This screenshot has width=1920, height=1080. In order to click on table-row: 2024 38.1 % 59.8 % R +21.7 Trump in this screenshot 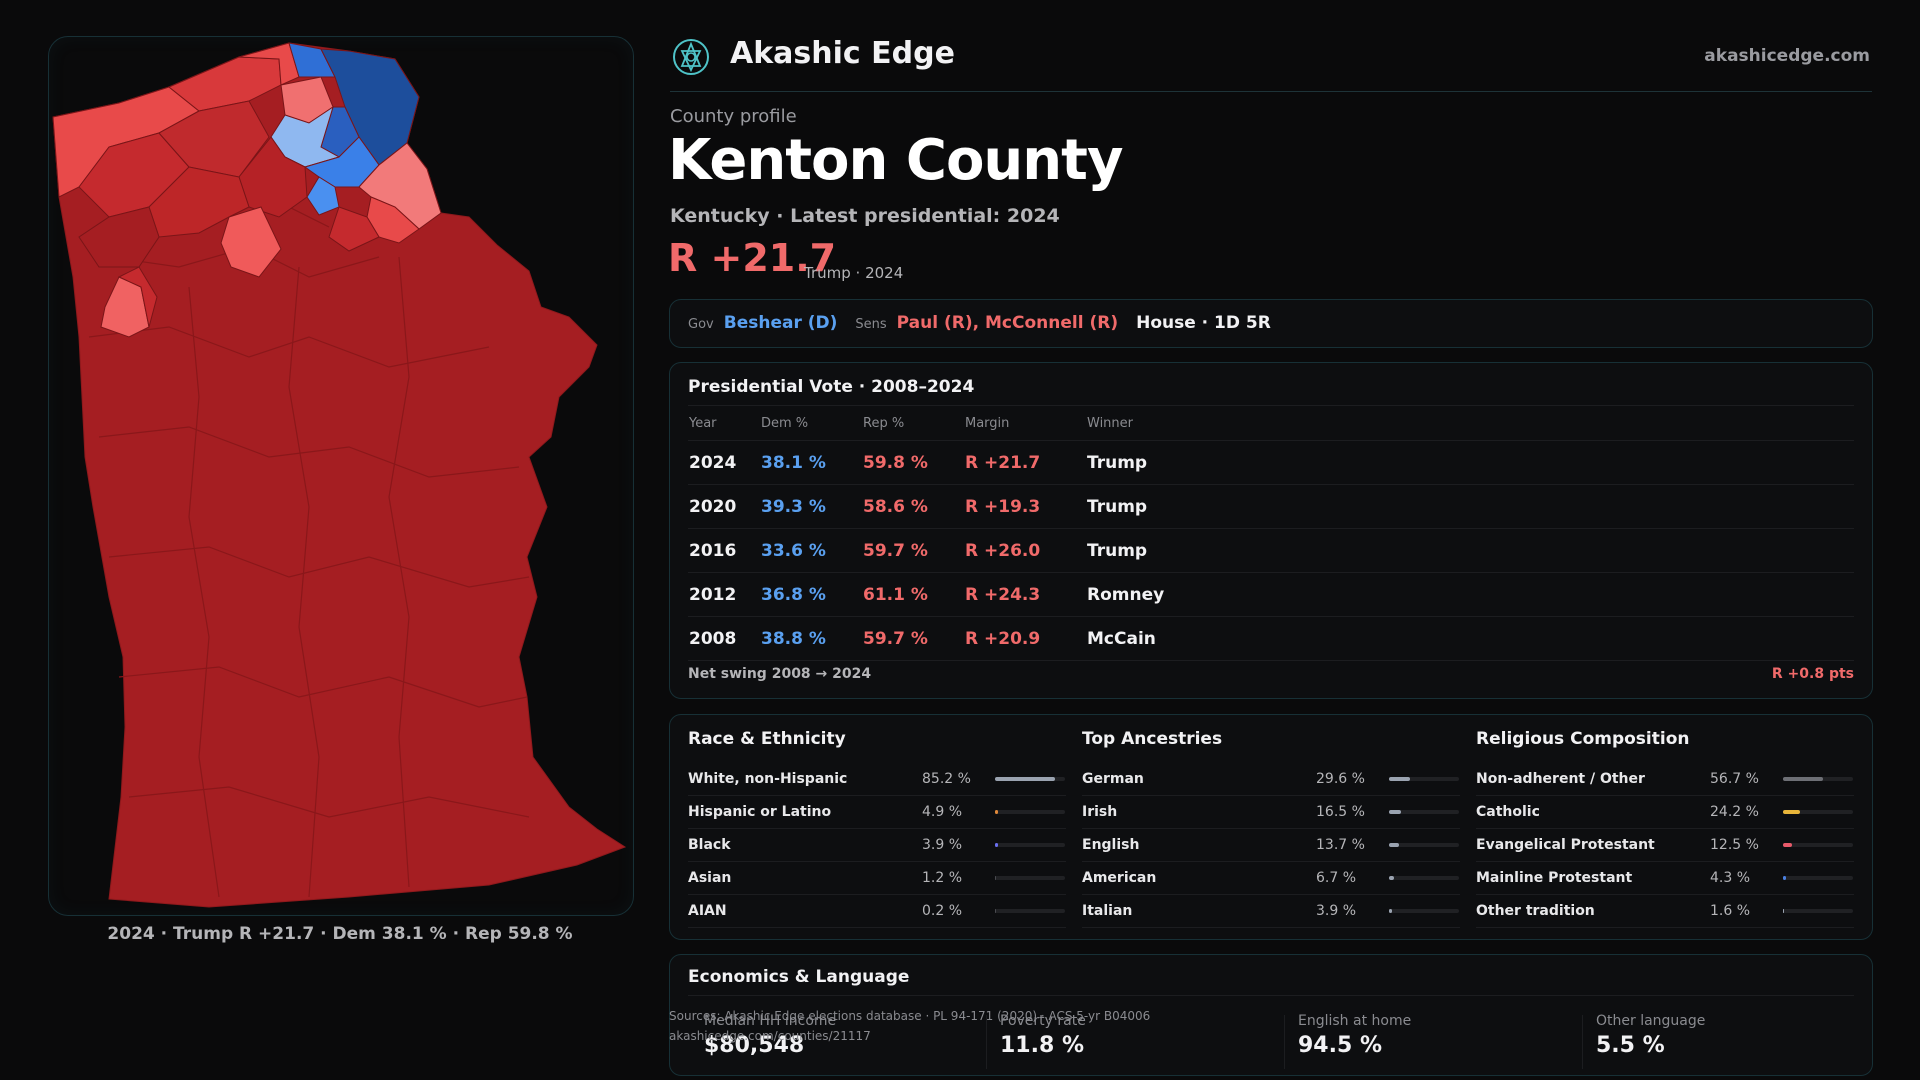, I will do `click(1271, 462)`.